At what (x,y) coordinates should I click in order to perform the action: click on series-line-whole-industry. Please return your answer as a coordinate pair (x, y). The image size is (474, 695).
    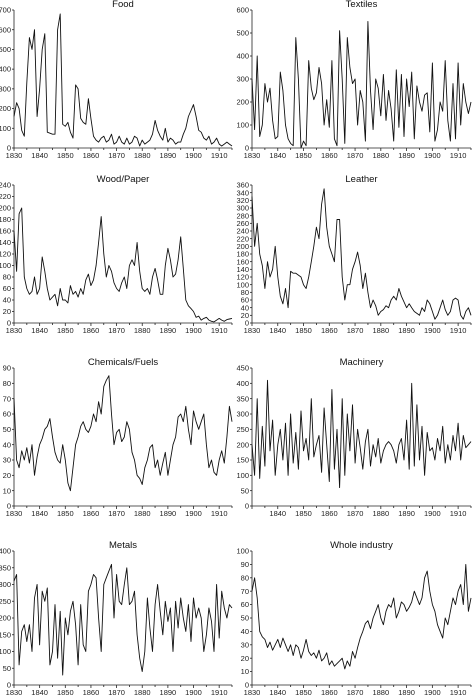
    Looking at the image, I should click on (361, 616).